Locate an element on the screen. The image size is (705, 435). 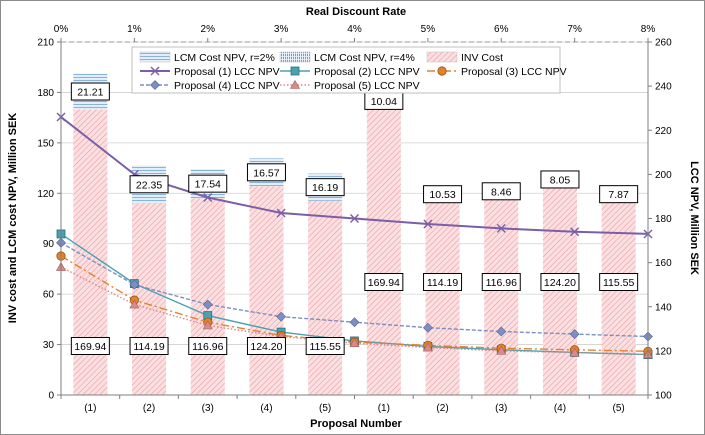
top-tick-label: 5% is located at coordinates (428, 29).